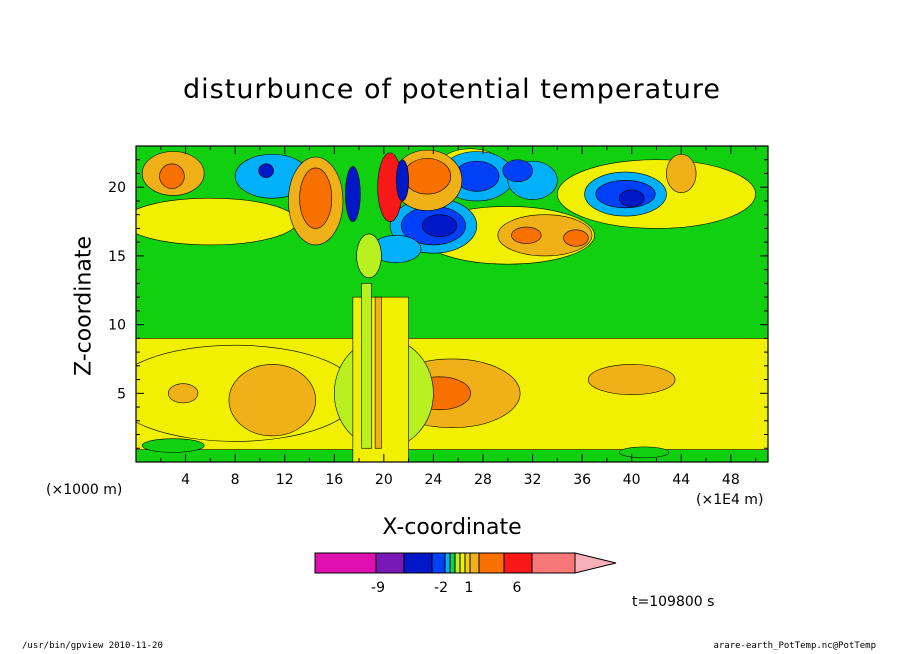 This screenshot has height=654, width=904. What do you see at coordinates (185, 480) in the screenshot?
I see `x-tick-label: 4` at bounding box center [185, 480].